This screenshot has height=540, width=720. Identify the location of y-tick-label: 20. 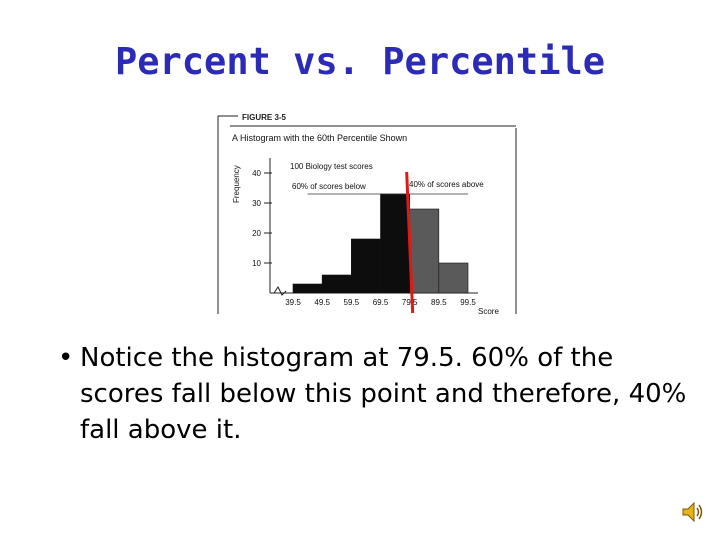
(256, 233).